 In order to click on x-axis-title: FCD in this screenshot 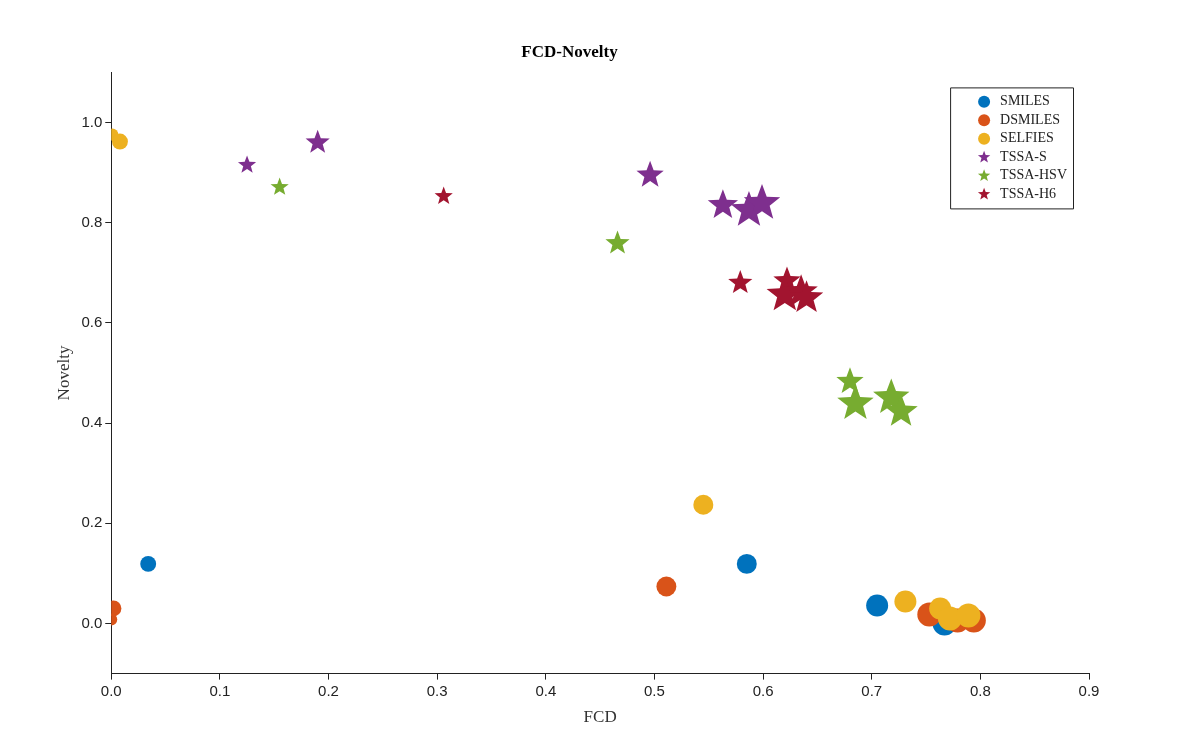, I will do `click(600, 717)`.